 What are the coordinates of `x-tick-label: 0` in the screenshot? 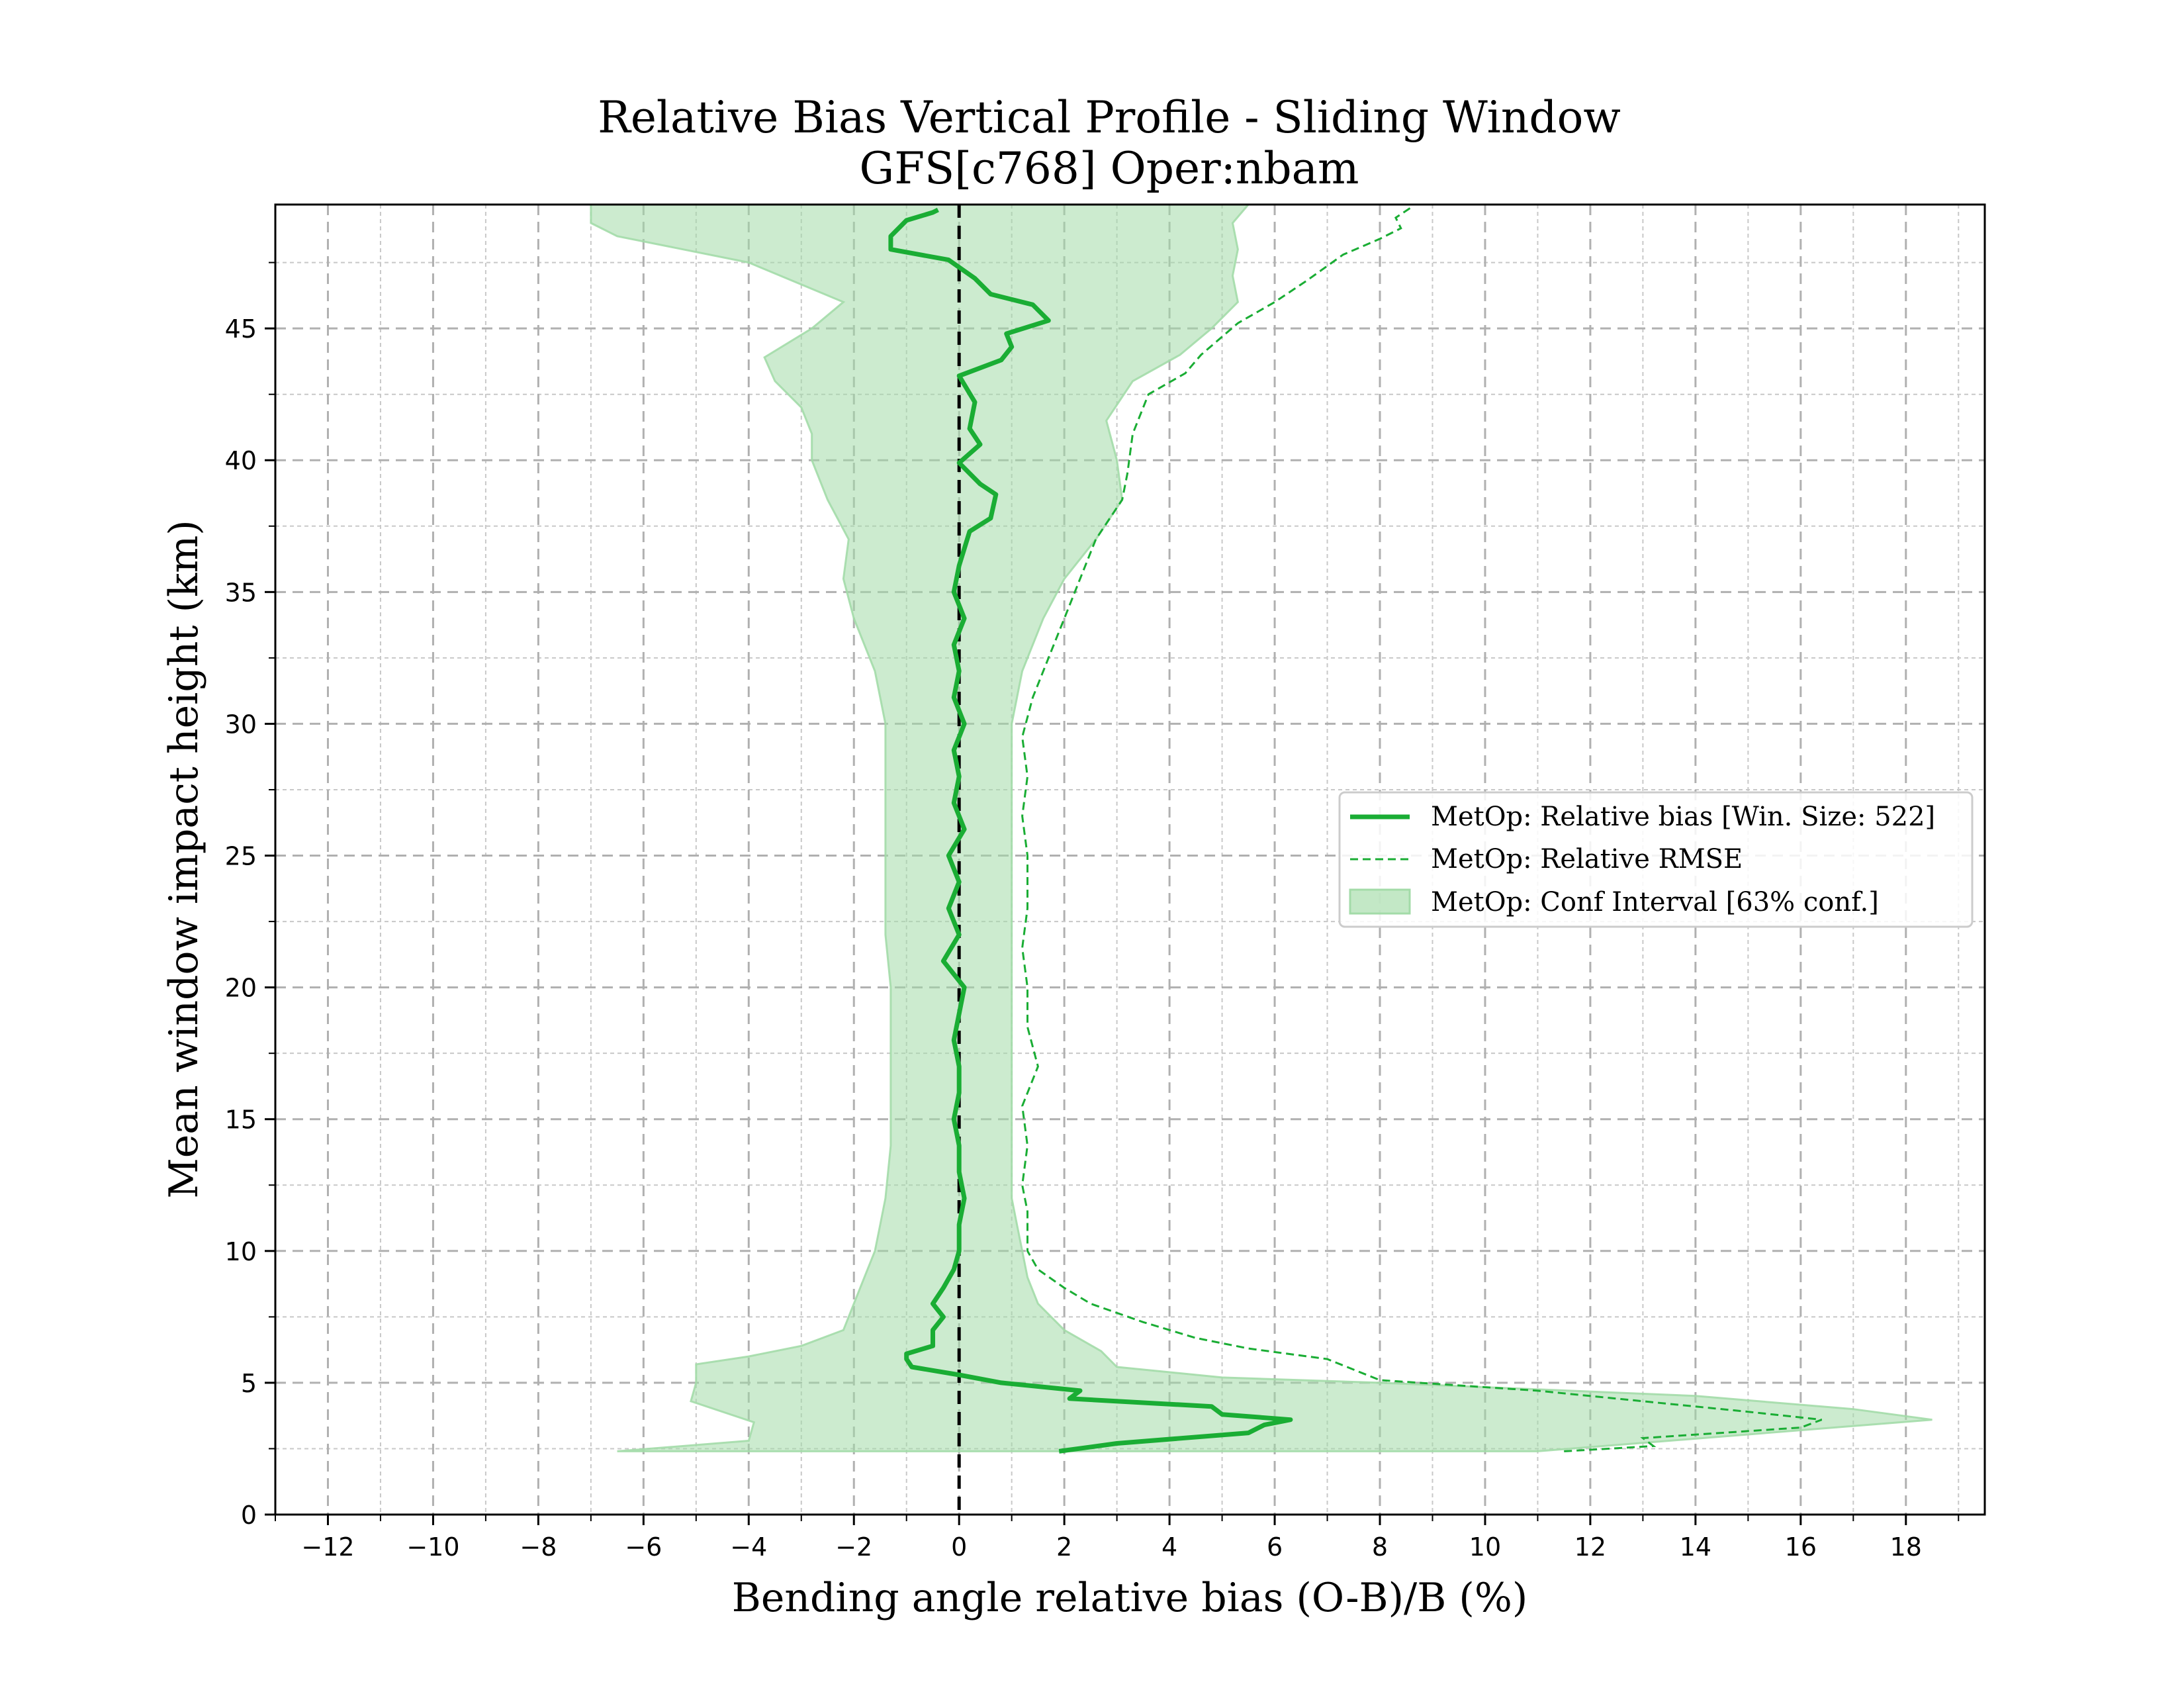 It's located at (959, 1547).